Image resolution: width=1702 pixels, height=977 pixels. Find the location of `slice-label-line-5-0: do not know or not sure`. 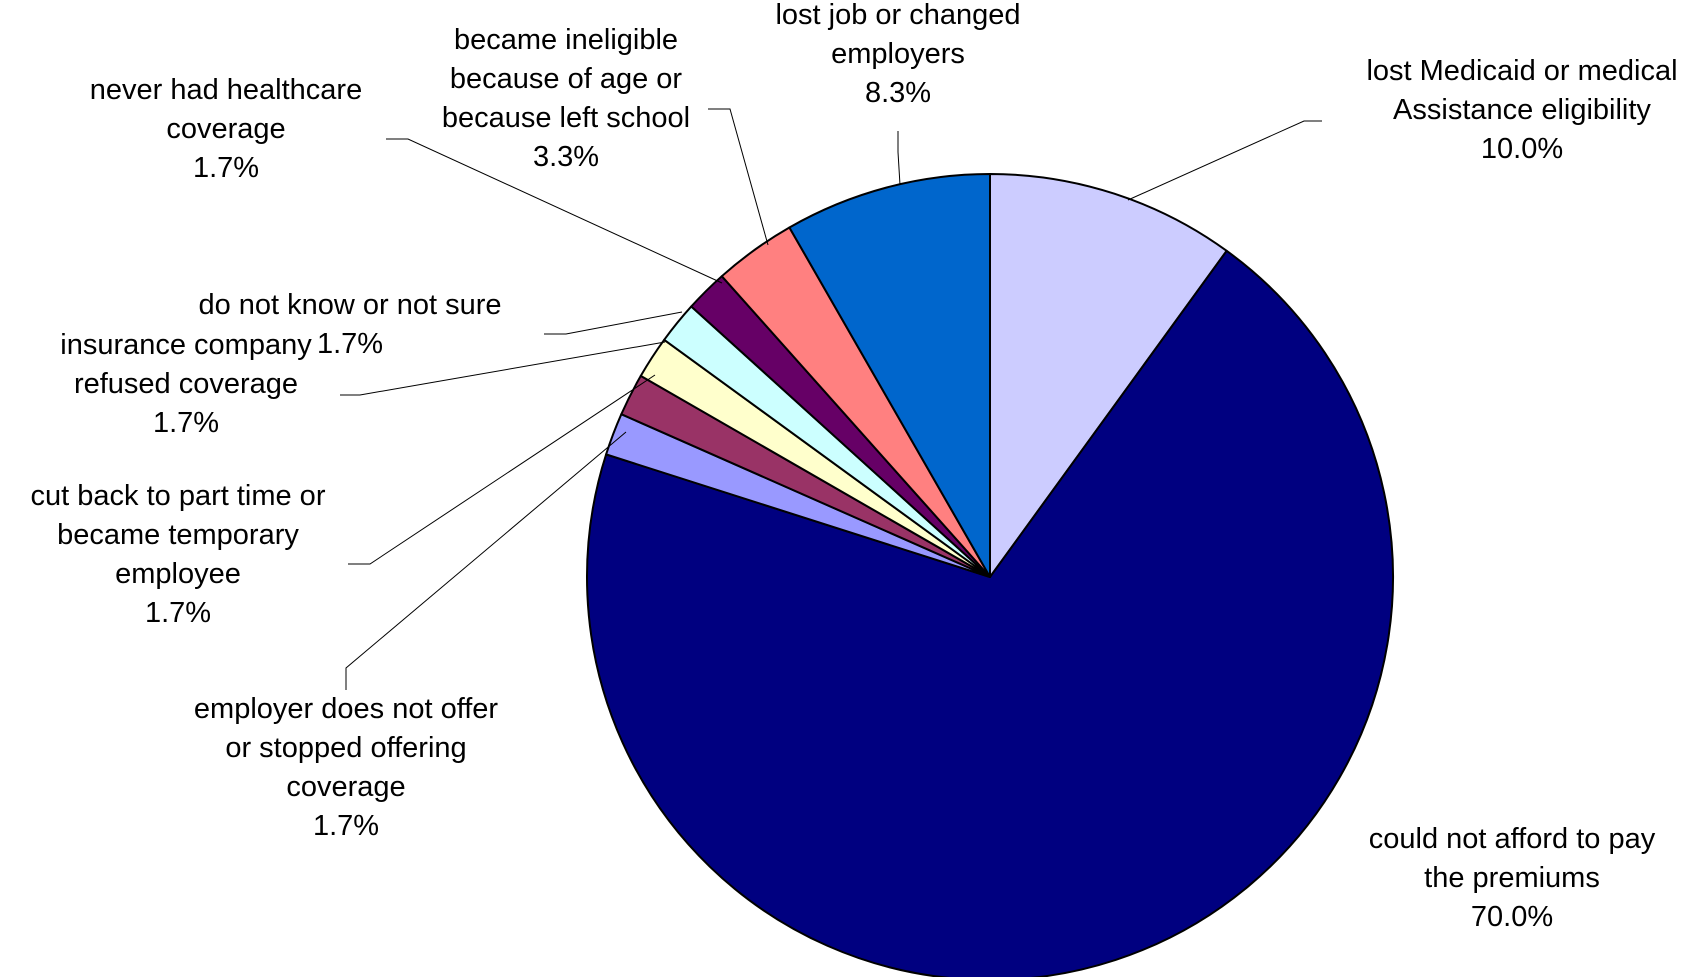

slice-label-line-5-0: do not know or not sure is located at coordinates (349, 305).